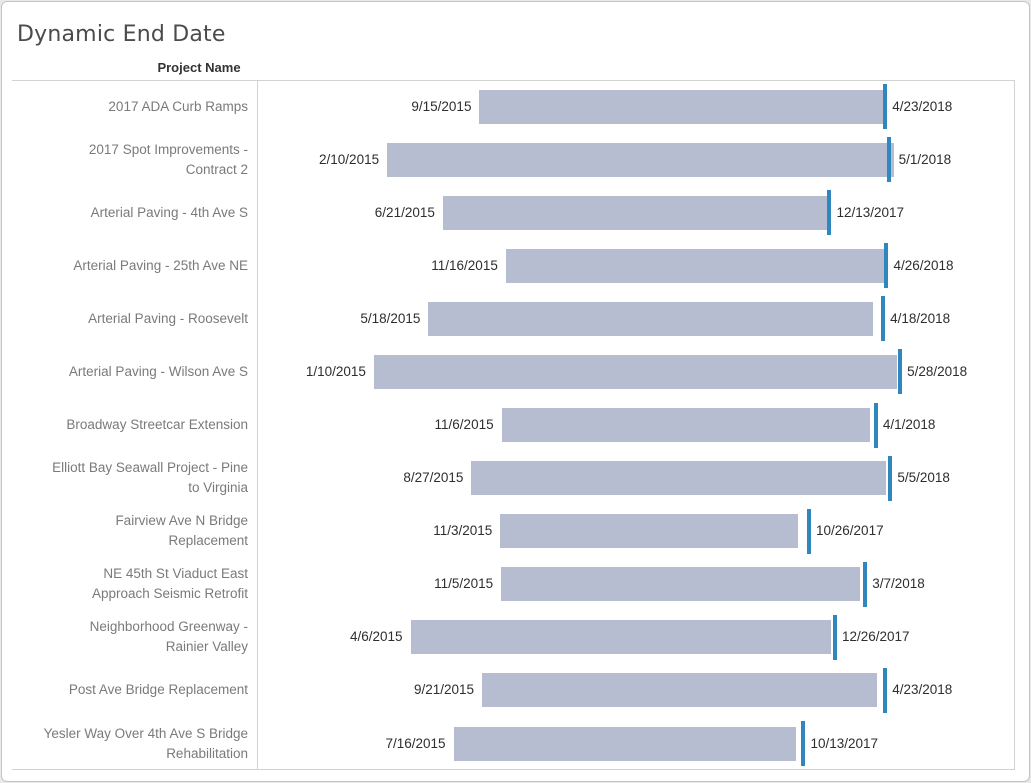 The height and width of the screenshot is (783, 1031). What do you see at coordinates (513, 80) in the screenshot?
I see `pane-border-top` at bounding box center [513, 80].